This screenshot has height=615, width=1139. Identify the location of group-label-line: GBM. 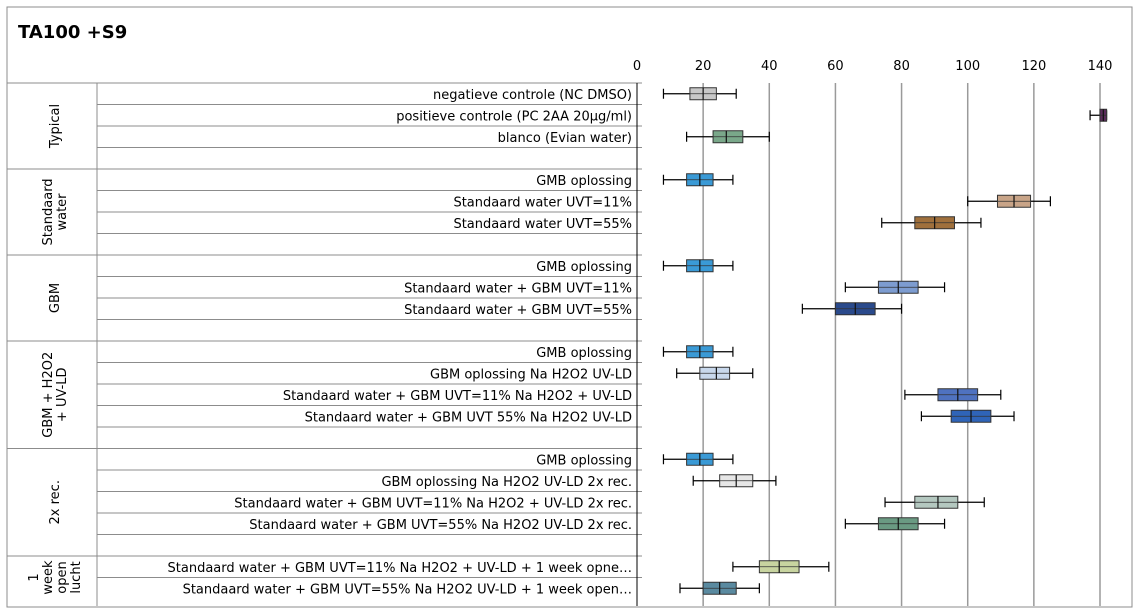
(55, 298).